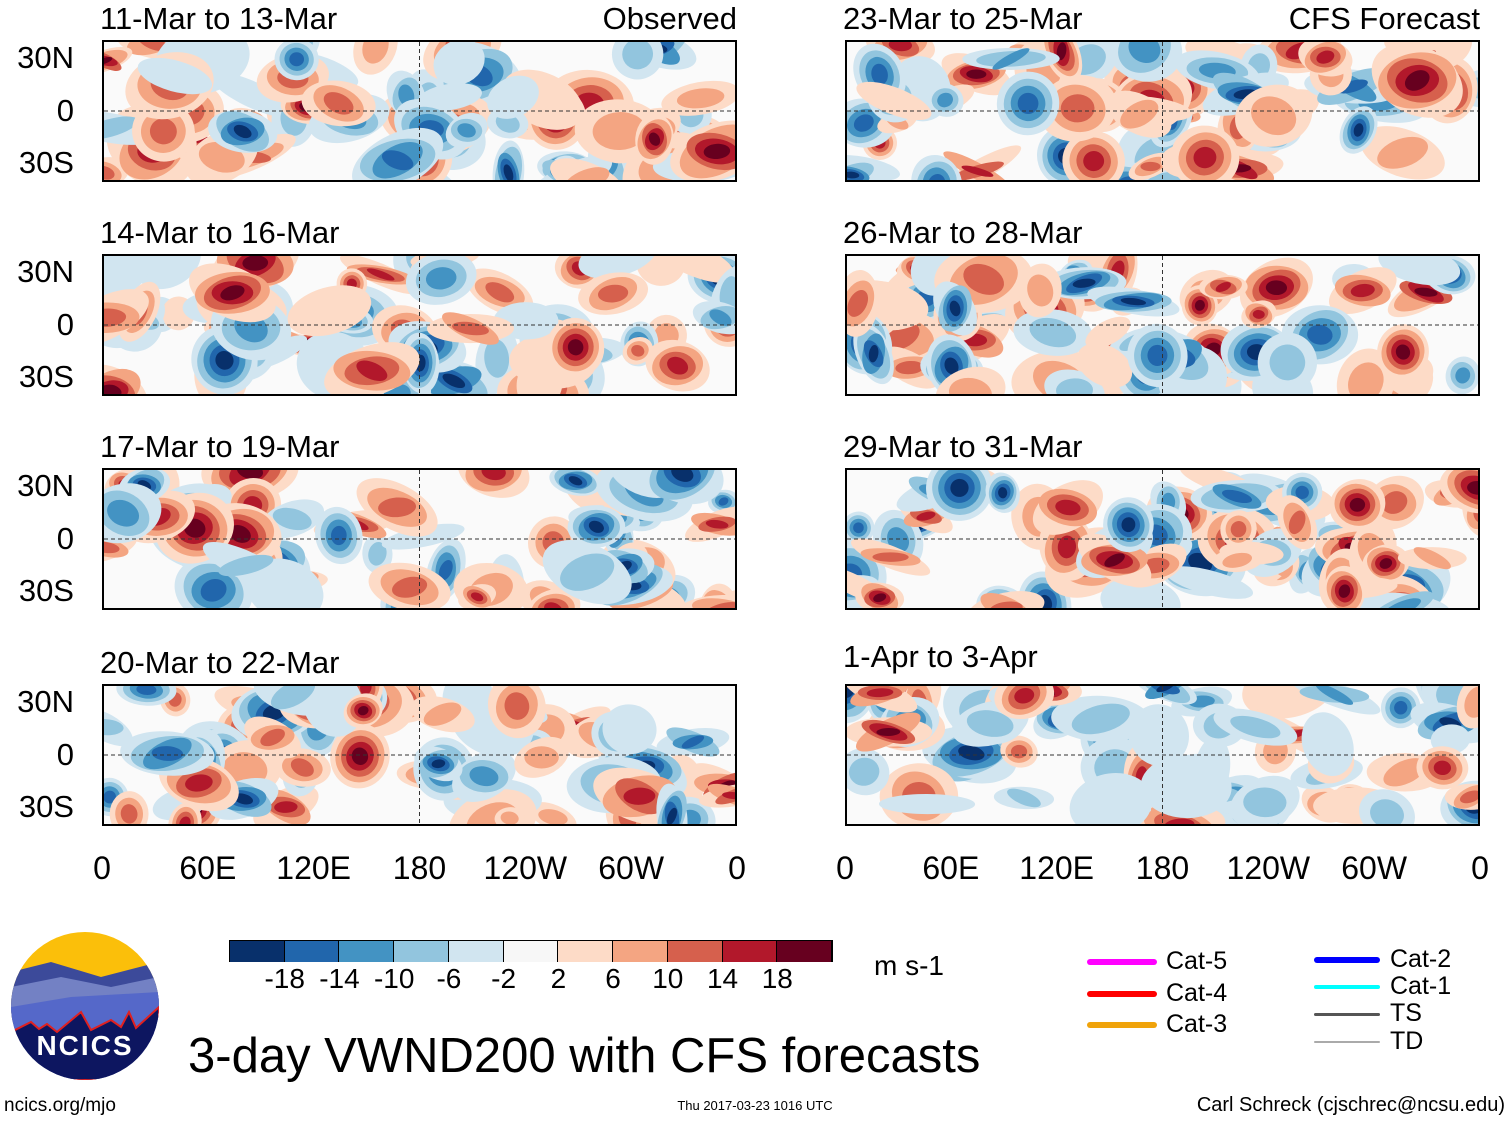 This screenshot has width=1510, height=1121. I want to click on lon-tick-label: 120E, so click(1057, 868).